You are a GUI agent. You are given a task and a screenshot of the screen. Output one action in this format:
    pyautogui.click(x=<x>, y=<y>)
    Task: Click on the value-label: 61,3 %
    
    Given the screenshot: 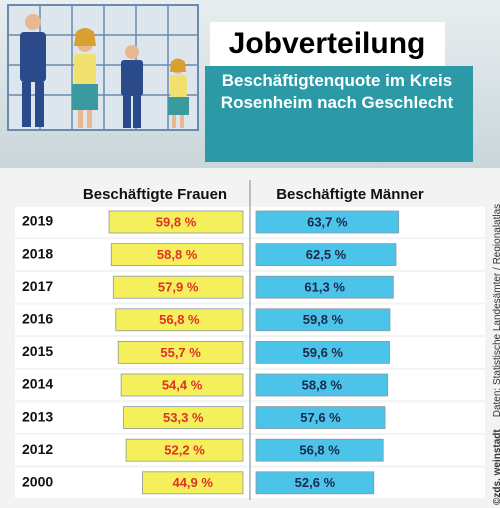 What is the action you would take?
    pyautogui.click(x=324, y=287)
    